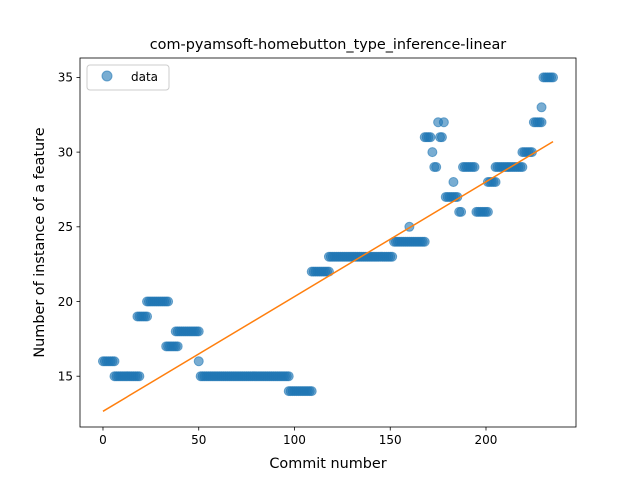 Image resolution: width=640 pixels, height=485 pixels. What do you see at coordinates (65, 227) in the screenshot?
I see `y-tick-label: 25` at bounding box center [65, 227].